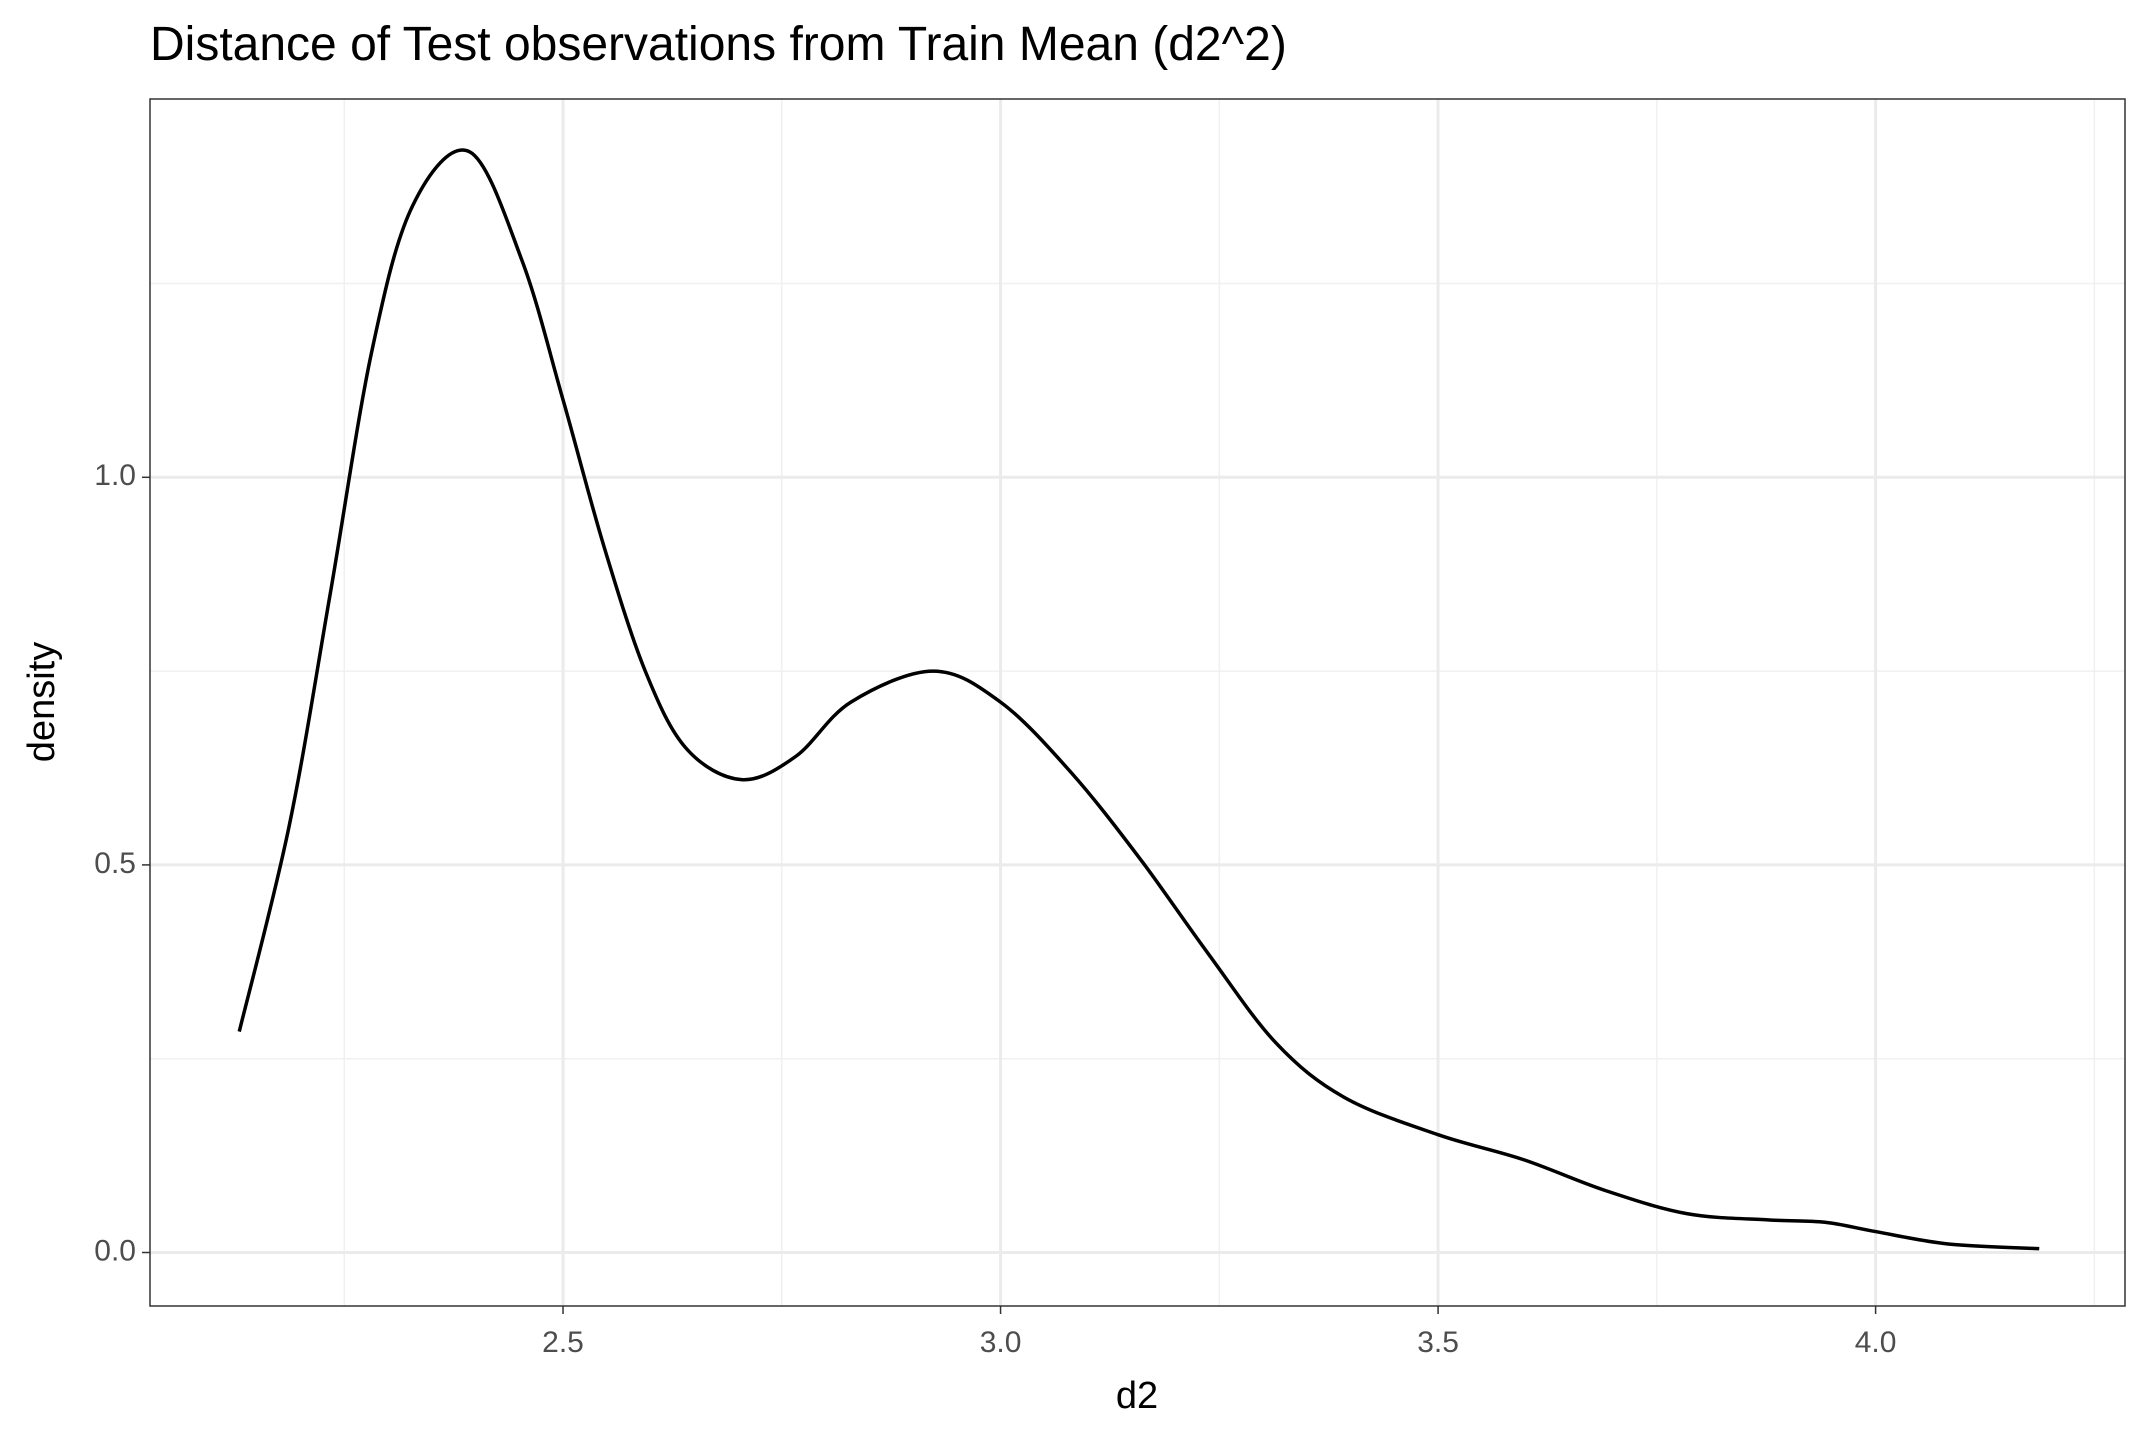 The image size is (2151, 1443). What do you see at coordinates (1876, 1342) in the screenshot?
I see `x-tick-label: 4.0` at bounding box center [1876, 1342].